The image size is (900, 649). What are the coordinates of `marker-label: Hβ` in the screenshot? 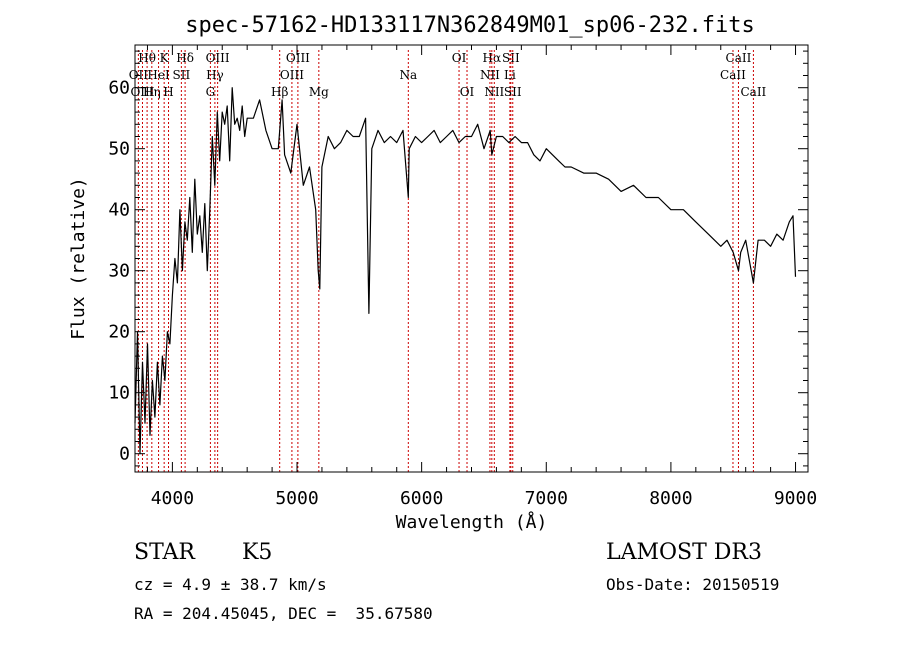 It's located at (279, 92).